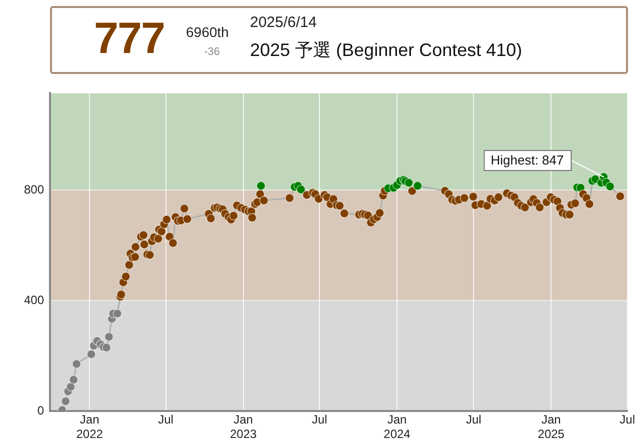  What do you see at coordinates (129, 39) in the screenshot?
I see `text: 777` at bounding box center [129, 39].